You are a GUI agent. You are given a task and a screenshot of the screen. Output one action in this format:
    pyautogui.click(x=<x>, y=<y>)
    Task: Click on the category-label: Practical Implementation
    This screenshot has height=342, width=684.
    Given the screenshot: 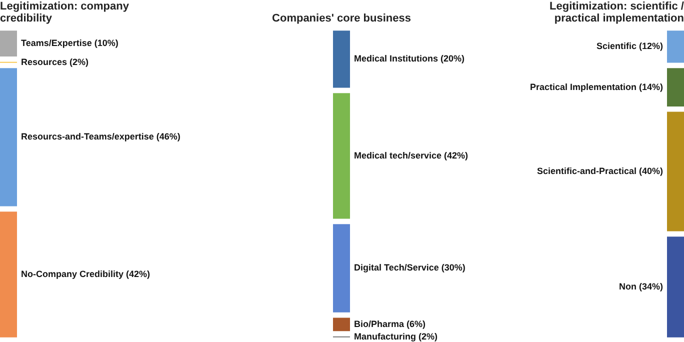 What is the action you would take?
    pyautogui.click(x=583, y=87)
    